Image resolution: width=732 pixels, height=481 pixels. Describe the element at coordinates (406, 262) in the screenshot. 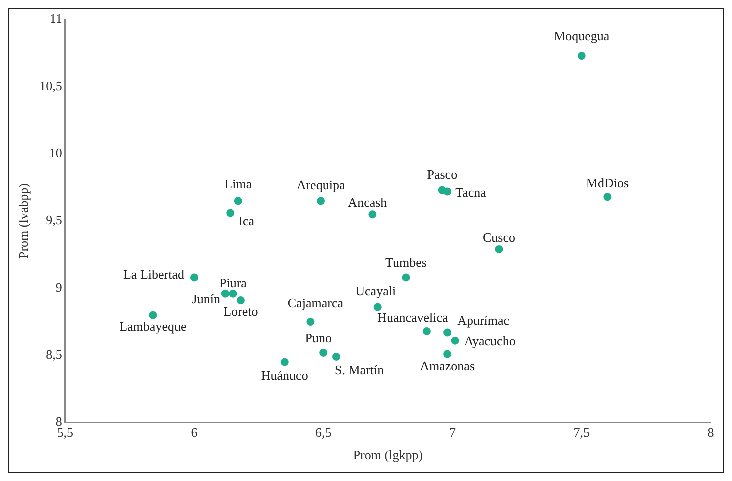

I see `annotation: Tumbes` at that location.